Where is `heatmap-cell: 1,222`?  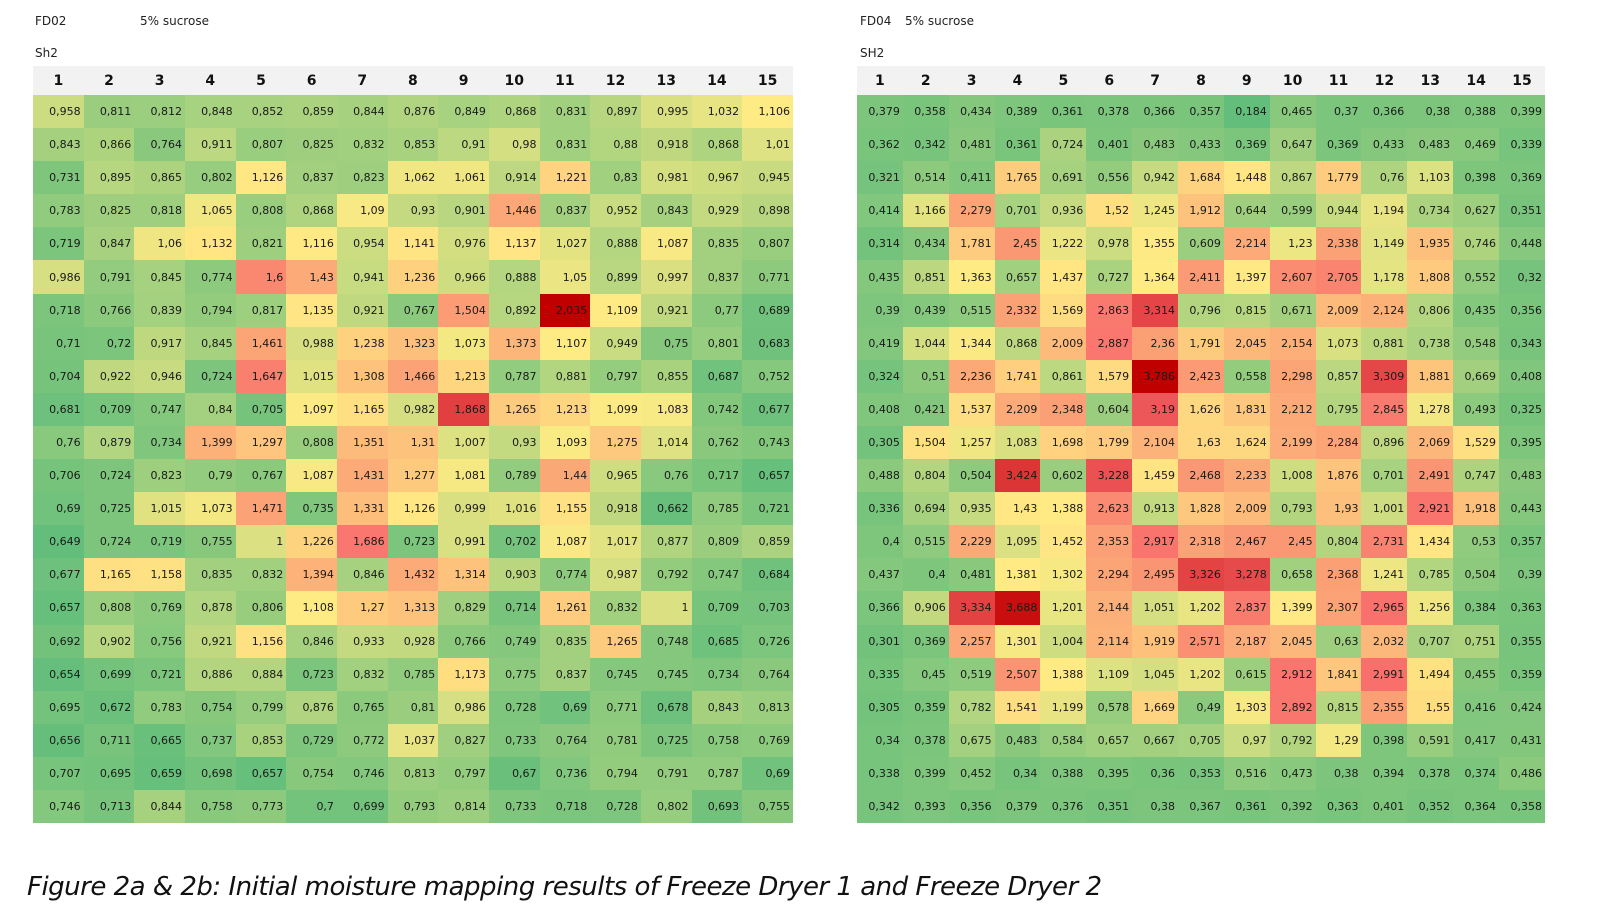
heatmap-cell: 1,222 is located at coordinates (1063, 244).